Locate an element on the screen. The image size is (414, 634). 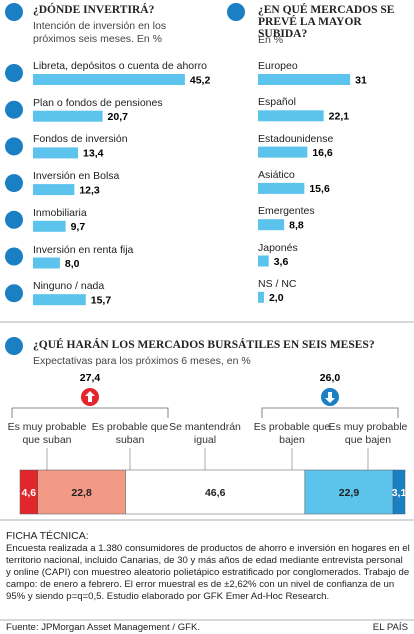
category-label: Europeo is located at coordinates (278, 66).